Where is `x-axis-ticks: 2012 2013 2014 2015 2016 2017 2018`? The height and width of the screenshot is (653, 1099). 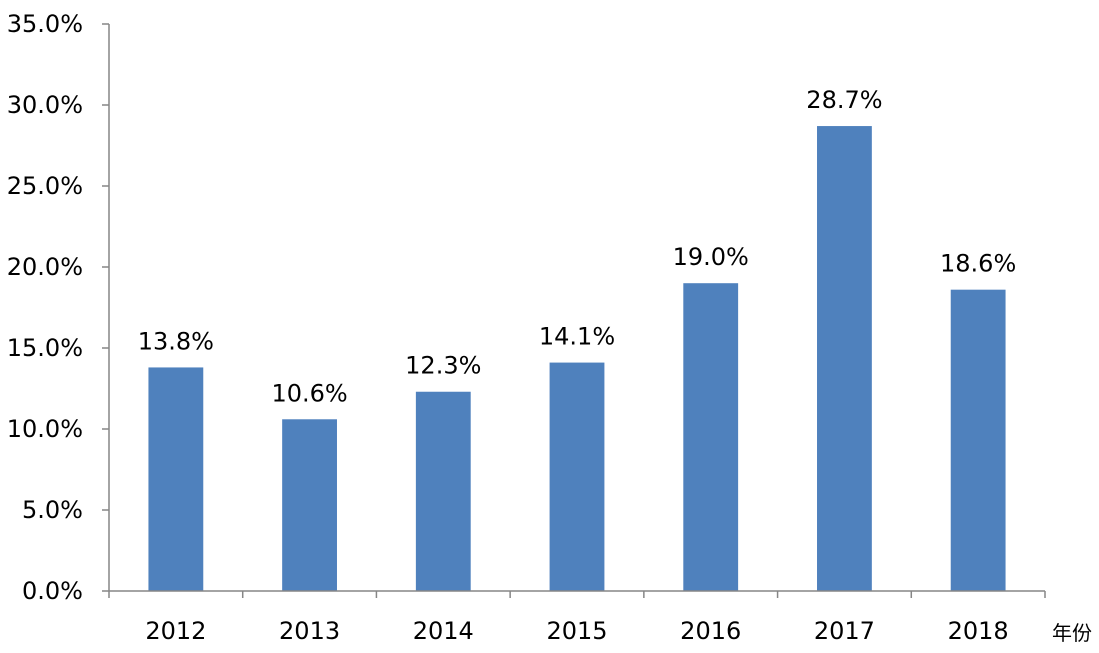
x-axis-ticks: 2012 2013 2014 2015 2016 2017 2018 is located at coordinates (577, 618).